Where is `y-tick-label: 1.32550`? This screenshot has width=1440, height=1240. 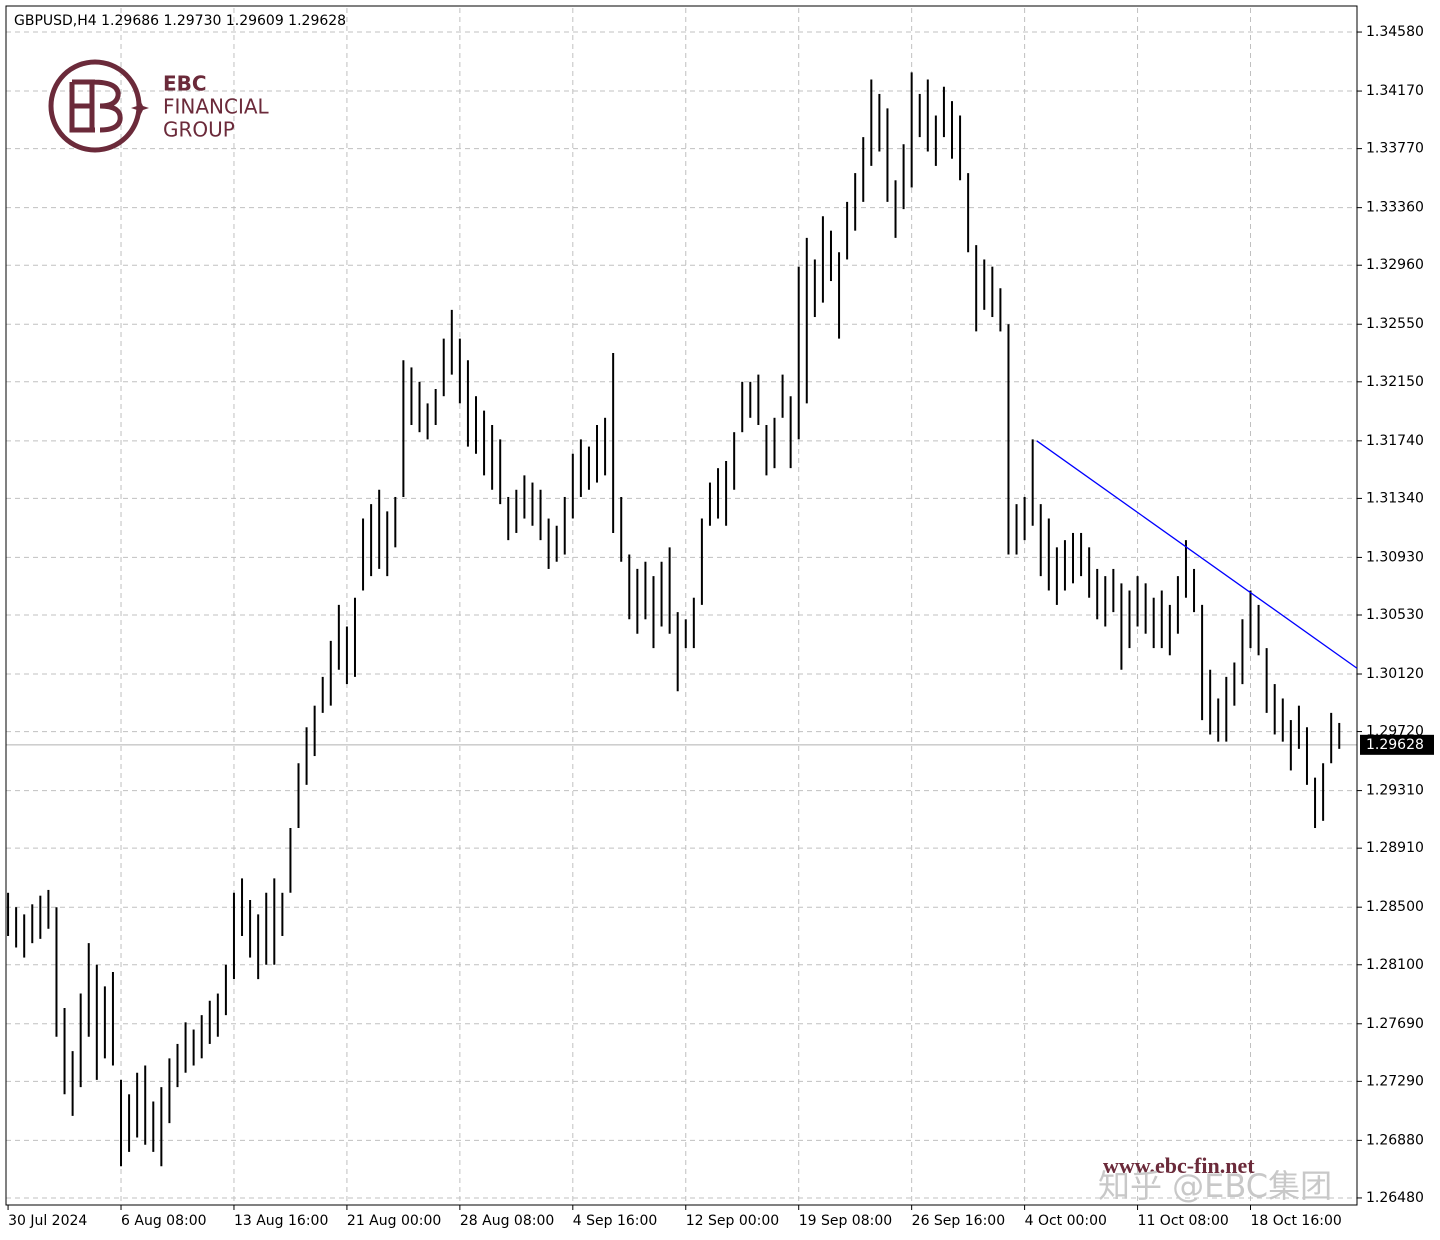 y-tick-label: 1.32550 is located at coordinates (1395, 324).